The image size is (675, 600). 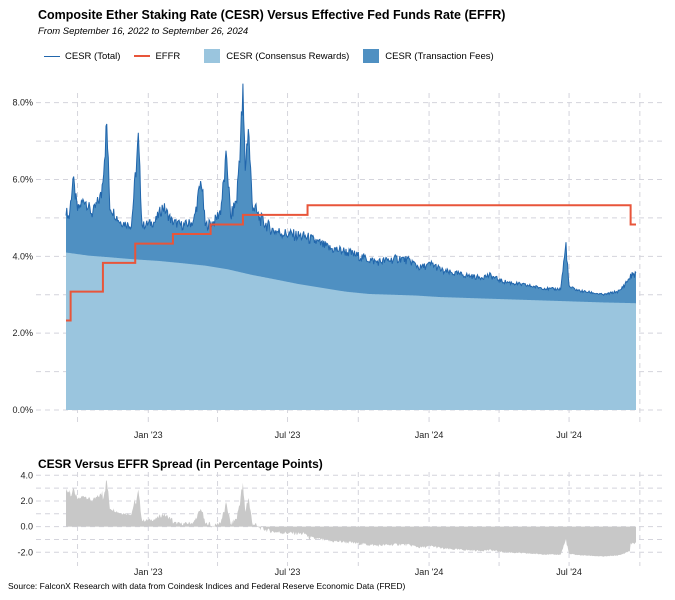 What do you see at coordinates (148, 435) in the screenshot?
I see `x-tick-label: Jan '23` at bounding box center [148, 435].